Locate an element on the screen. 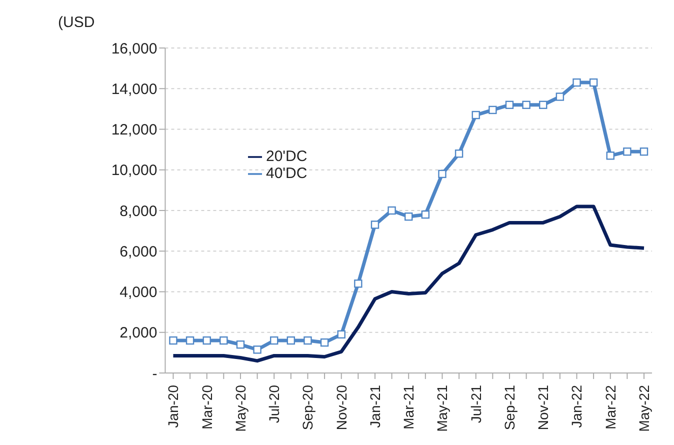 This screenshot has width=674, height=445. x-tick-label: Jul-21 is located at coordinates (476, 404).